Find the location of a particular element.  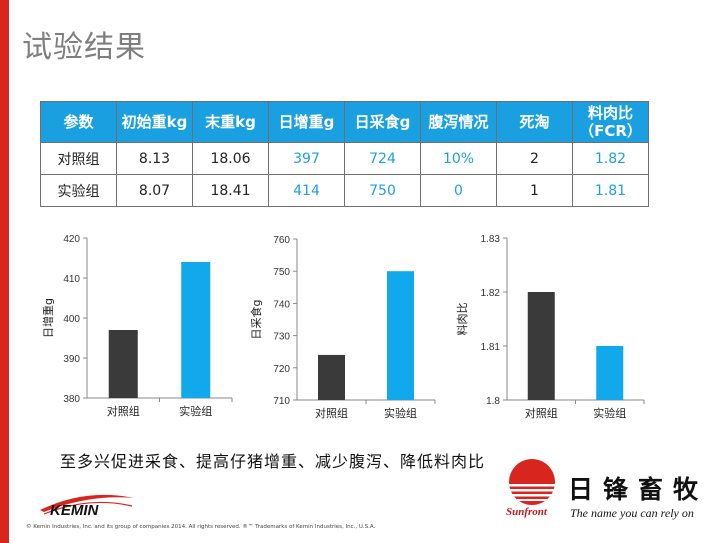

table-row: 实验组 8.07 18.41 414 750 0 1 1.81 is located at coordinates (344, 190).